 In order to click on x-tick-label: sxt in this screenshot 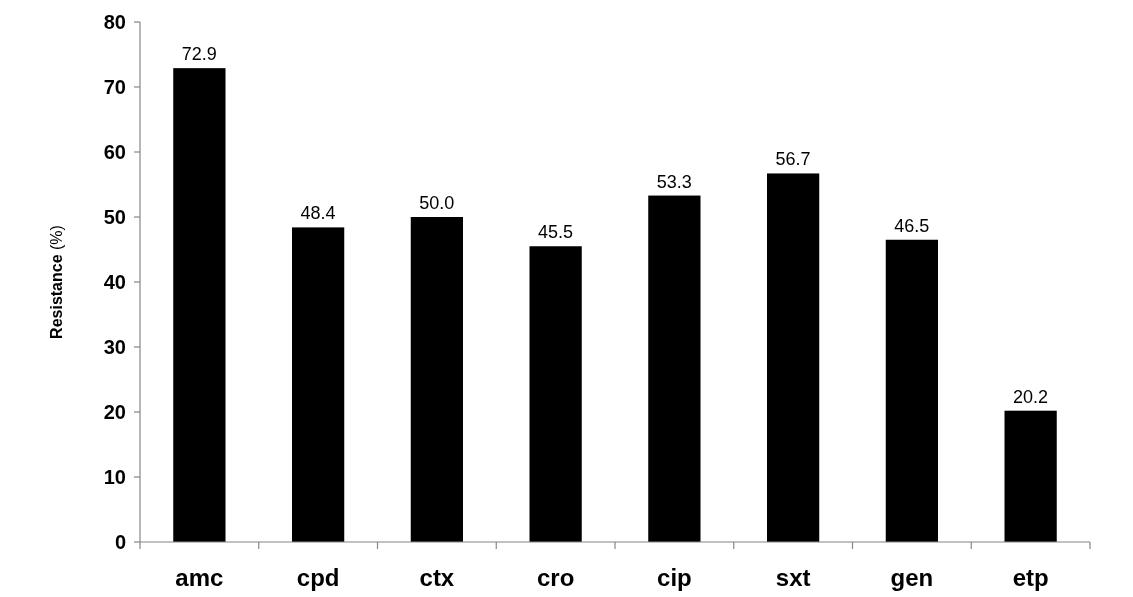, I will do `click(793, 577)`.